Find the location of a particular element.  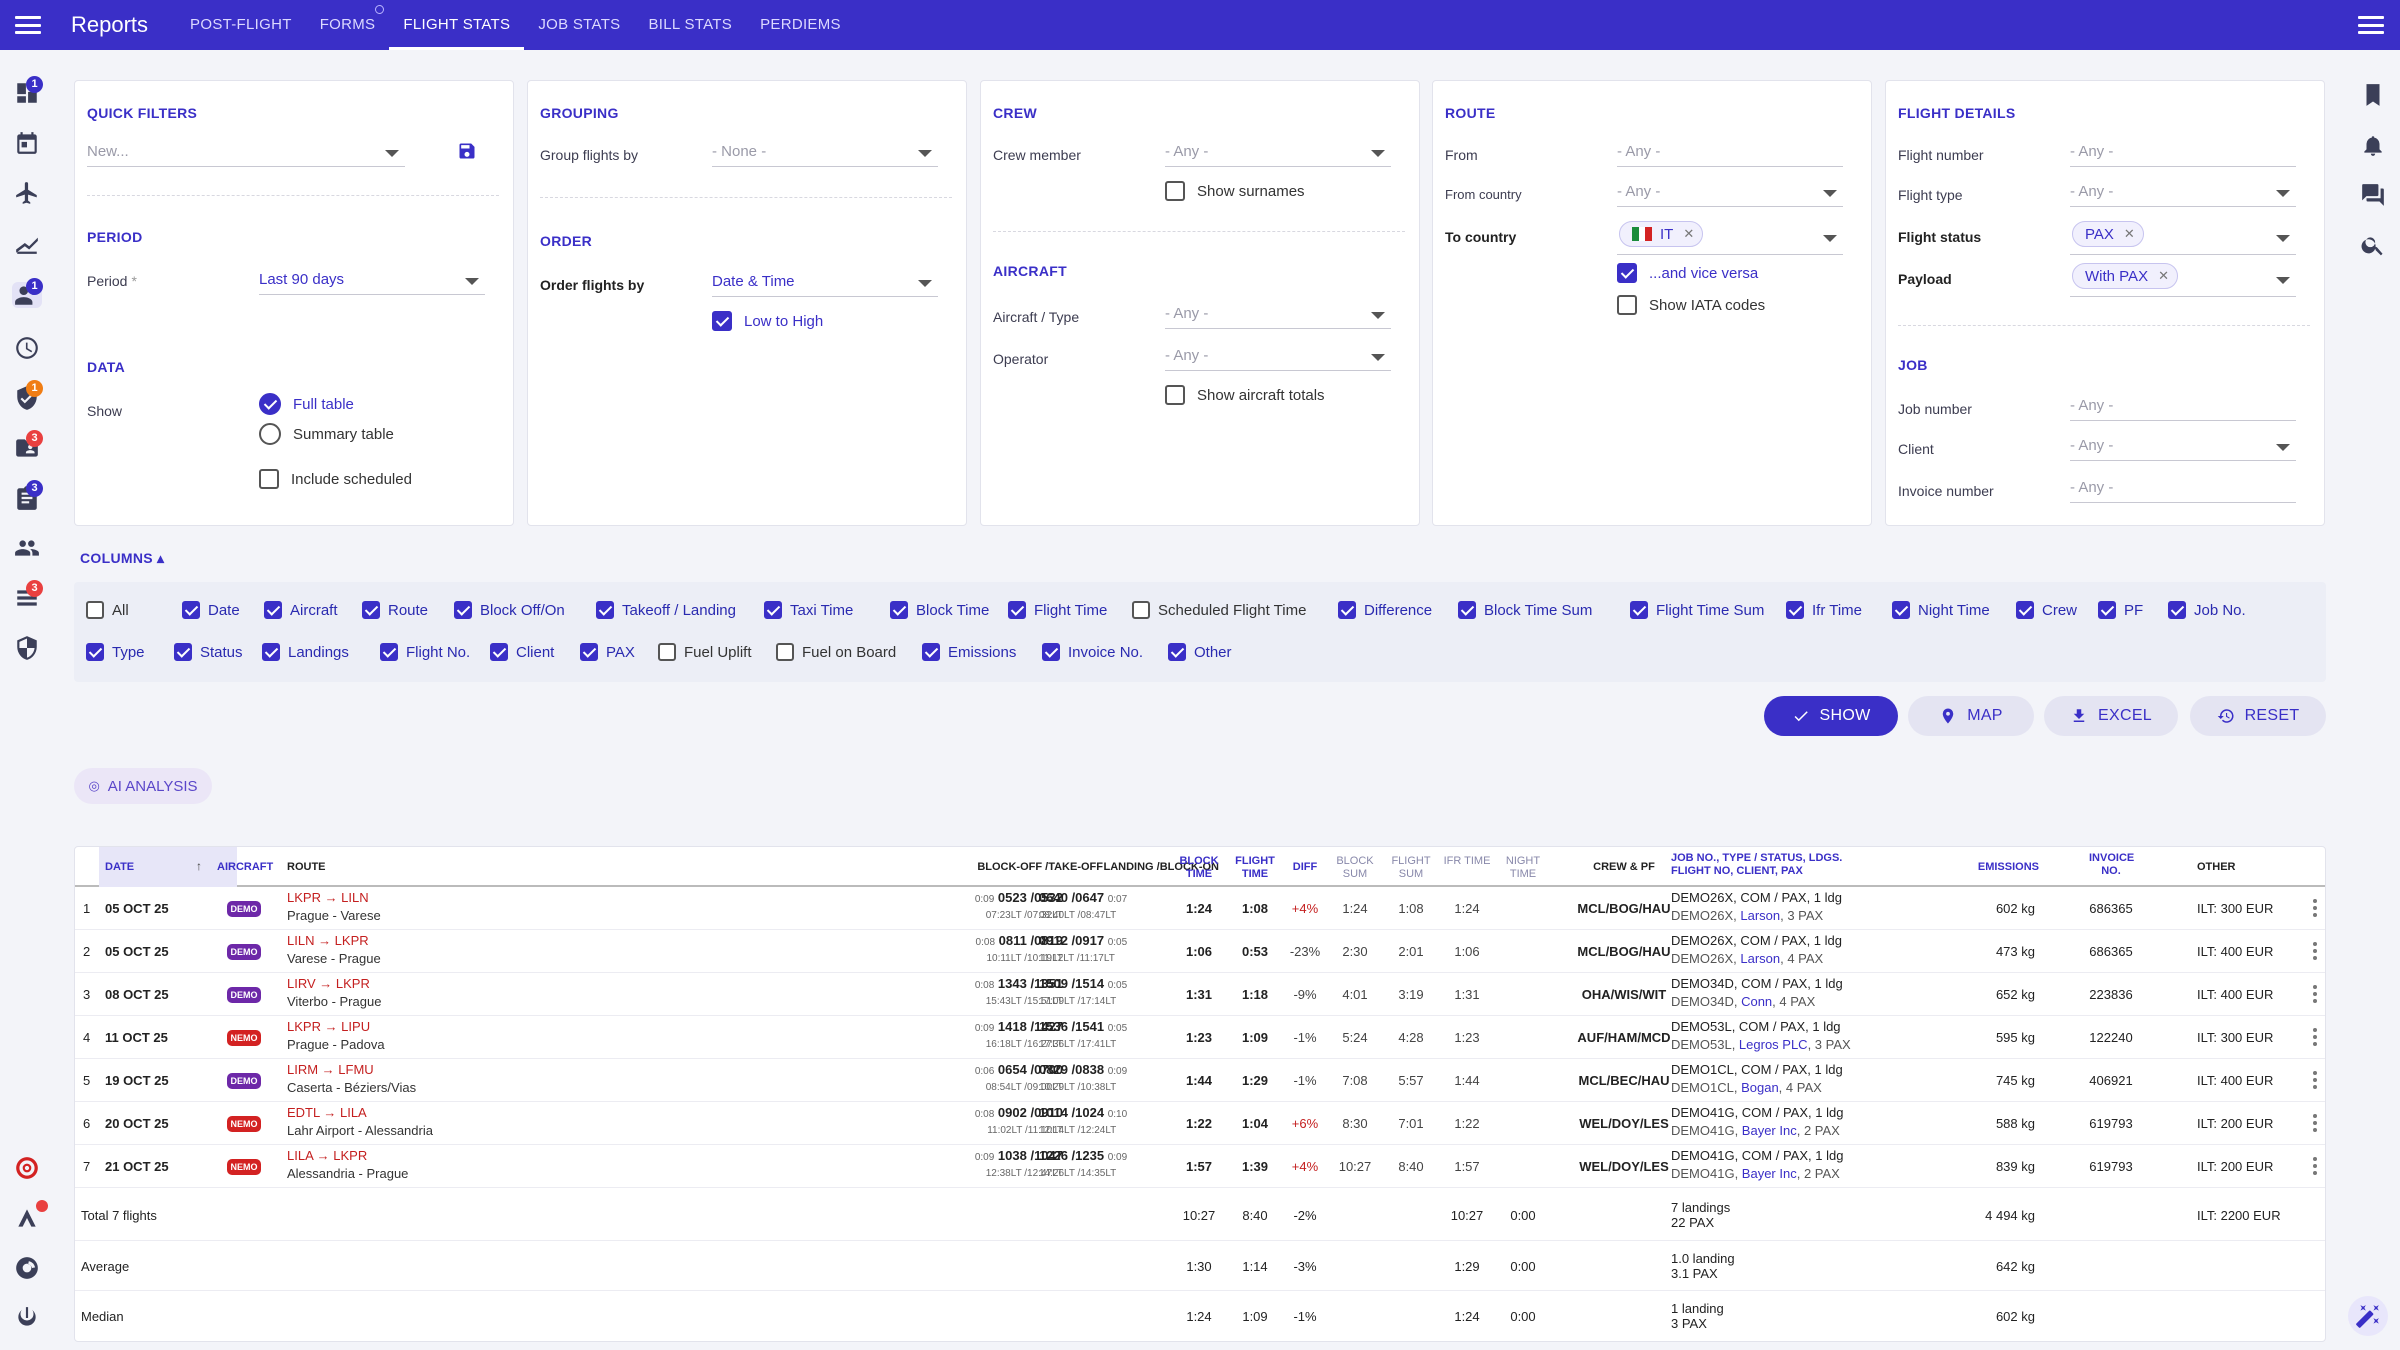

right-menu-icon is located at coordinates (2371, 25).